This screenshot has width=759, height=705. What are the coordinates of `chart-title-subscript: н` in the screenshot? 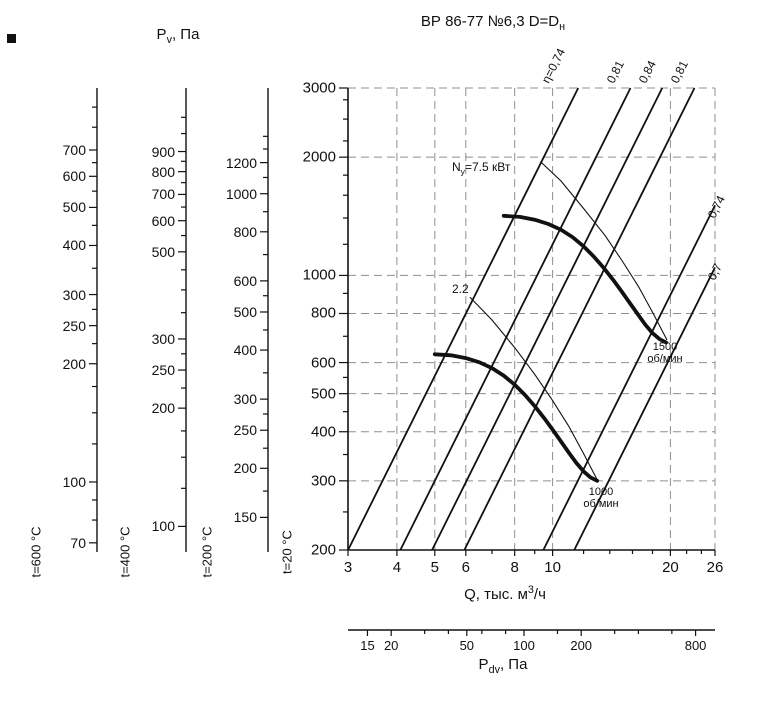 It's located at (562, 27).